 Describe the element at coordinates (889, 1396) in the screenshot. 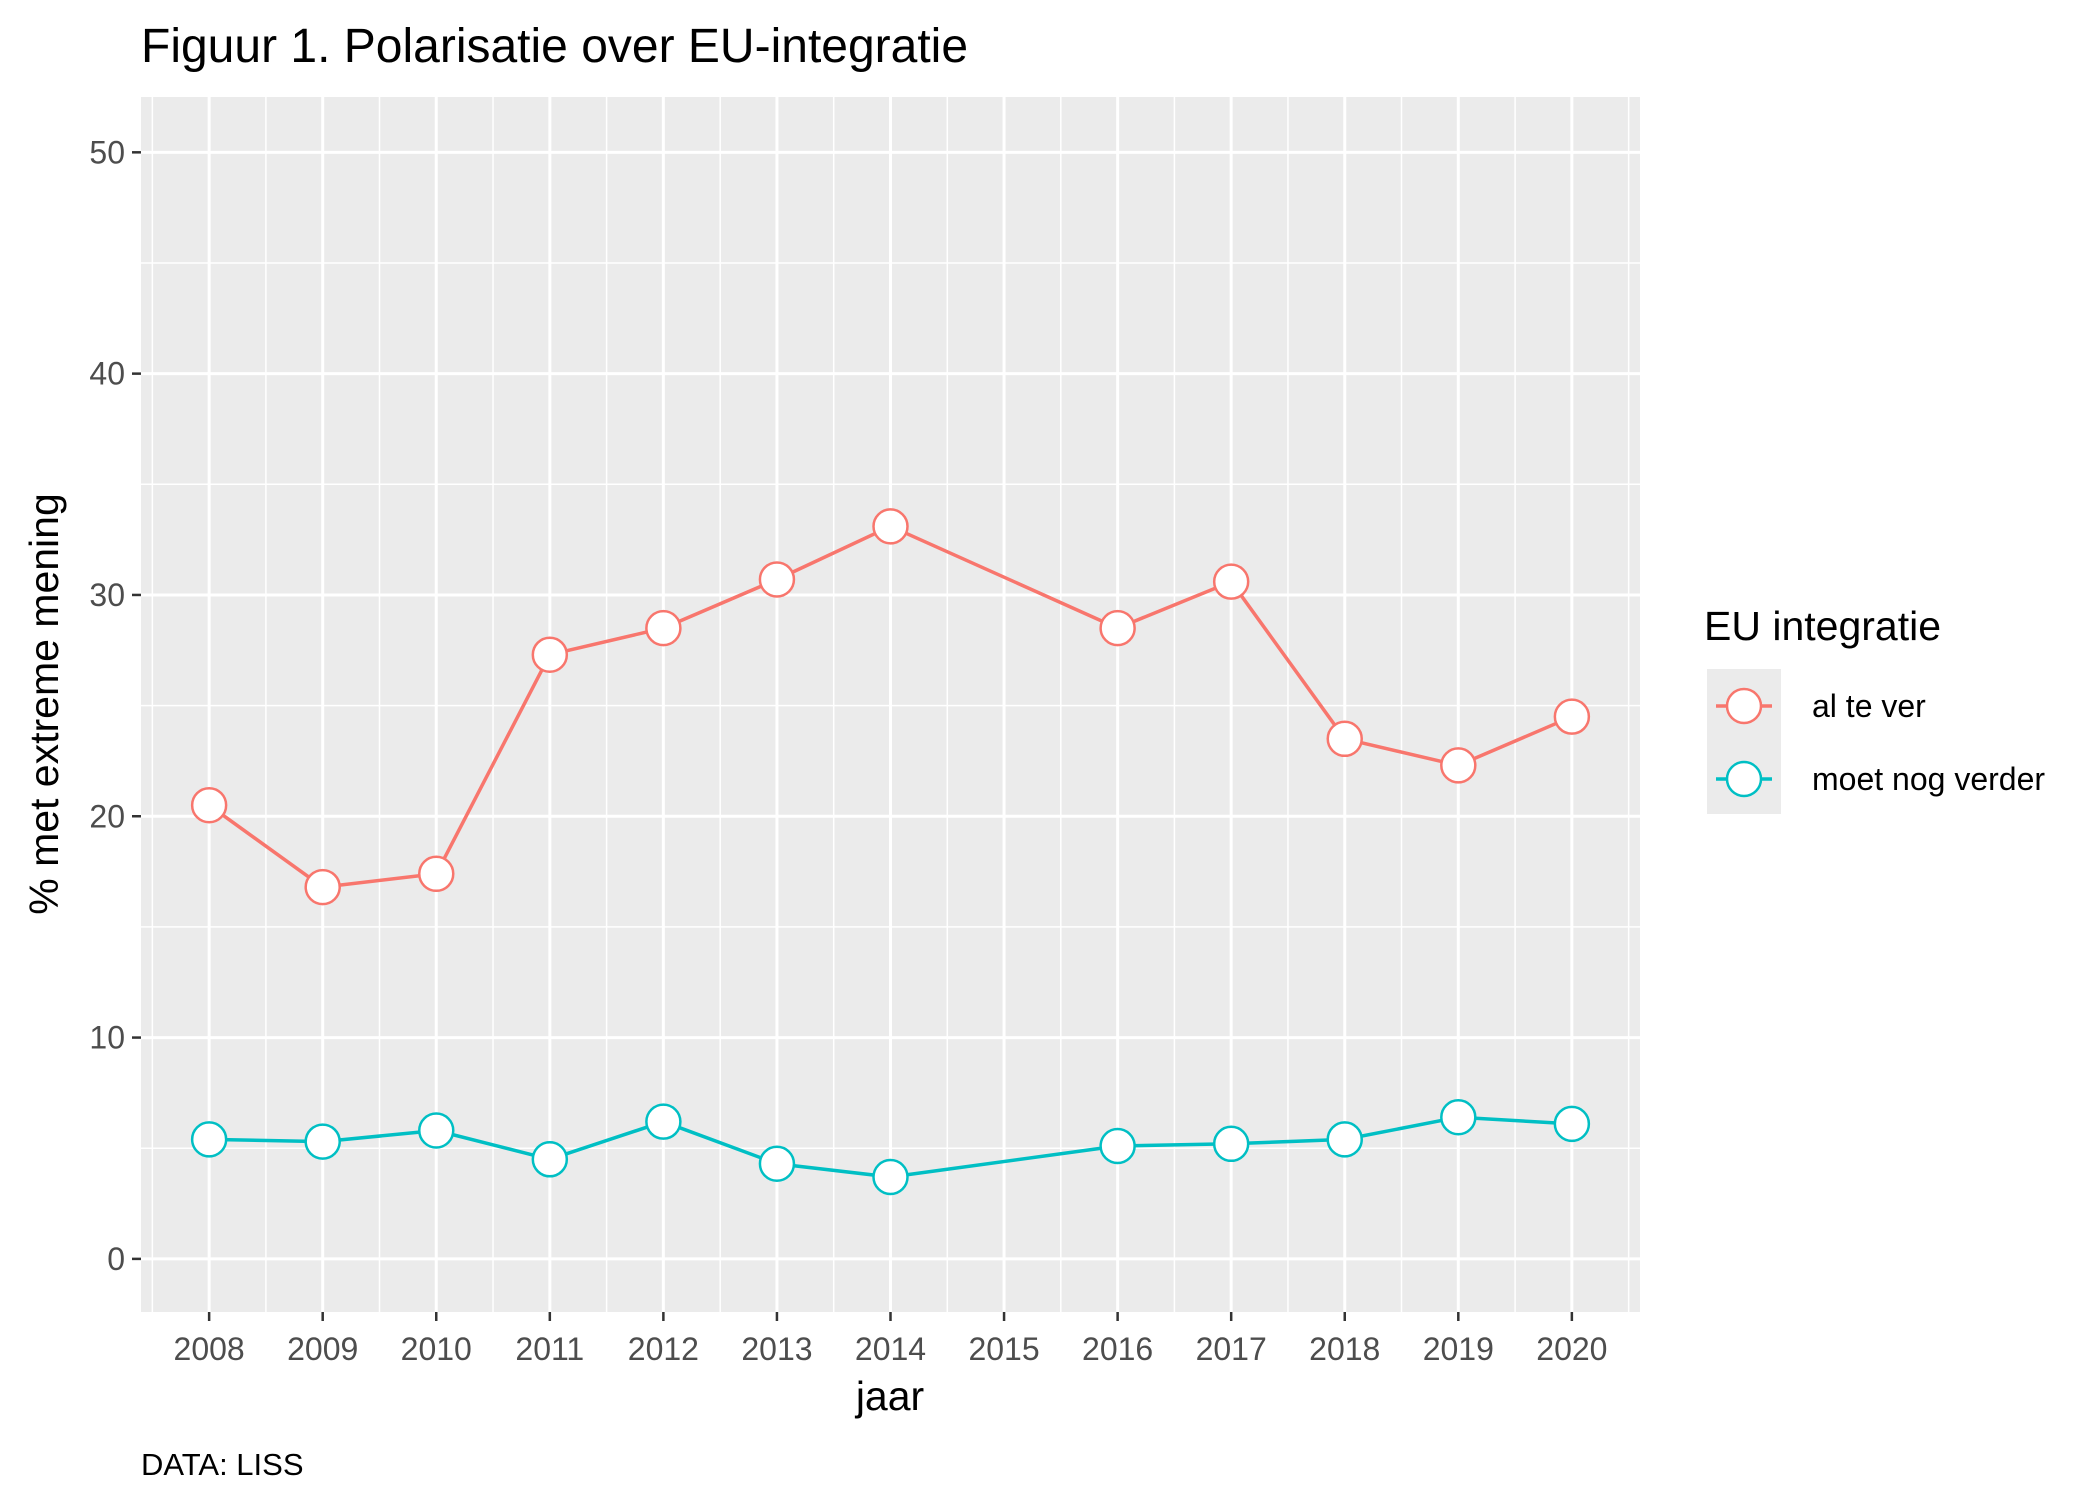

I see `x-axis-label: jaar` at that location.